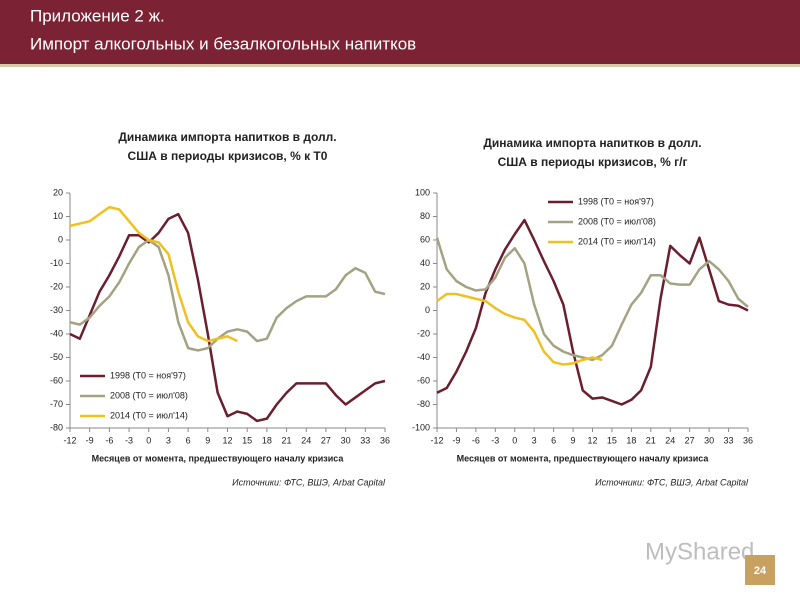 This screenshot has width=800, height=600. I want to click on chart-title: США в периоды кризисов, % к Т0, so click(228, 156).